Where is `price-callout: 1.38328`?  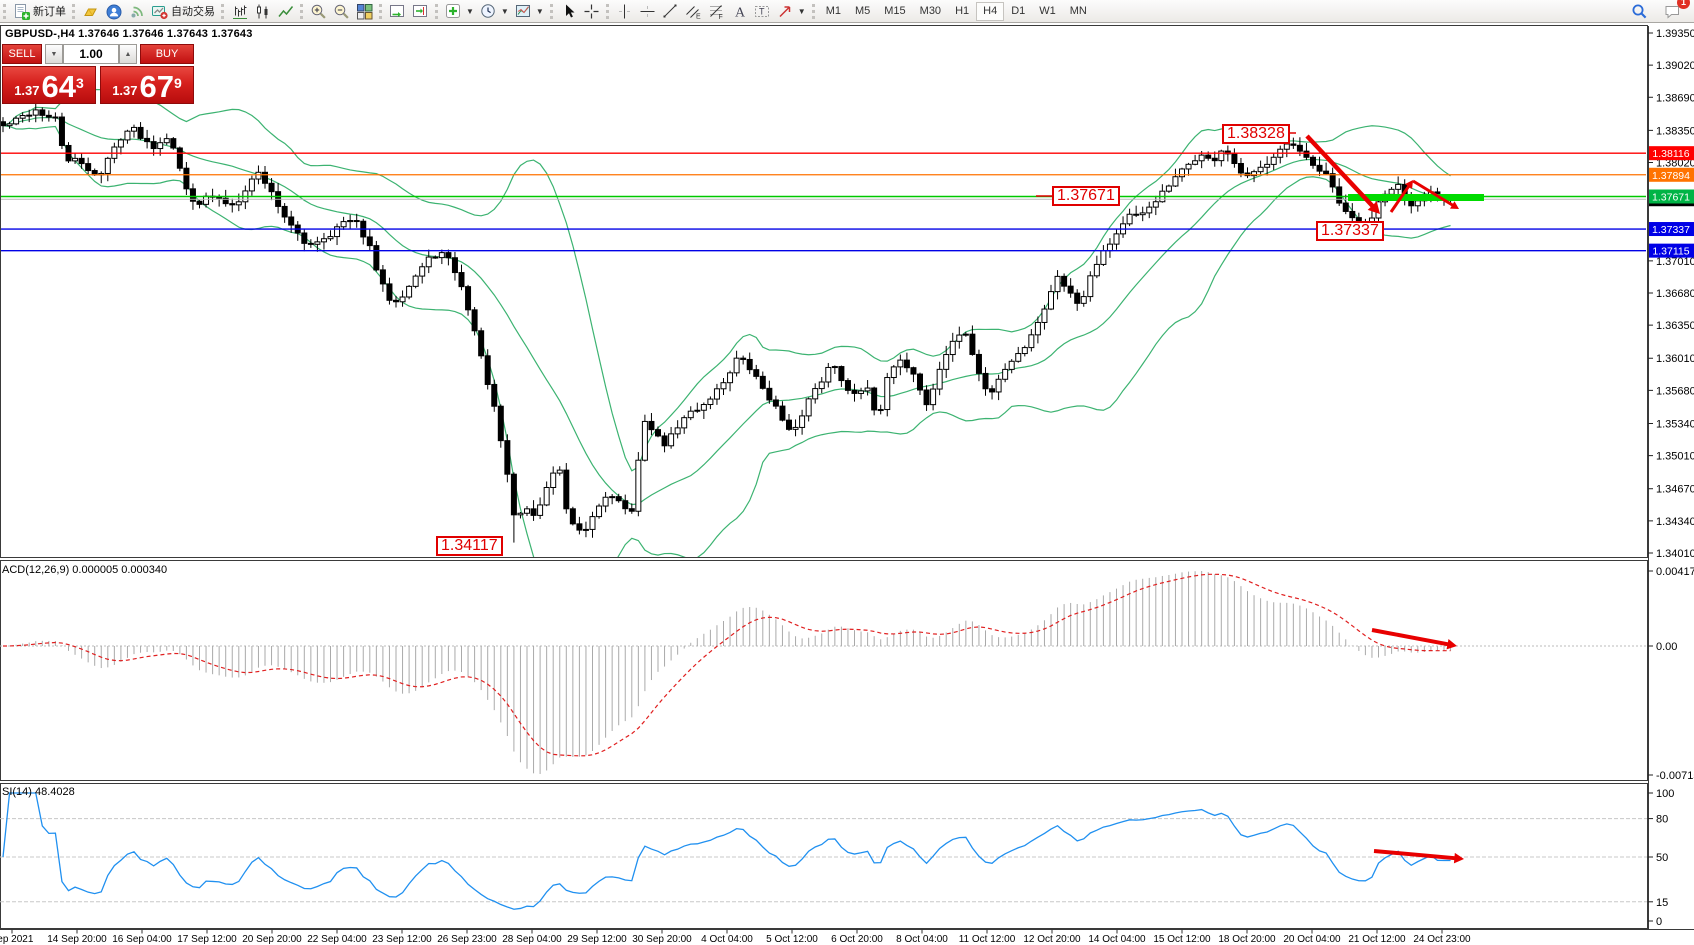 price-callout: 1.38328 is located at coordinates (1256, 134).